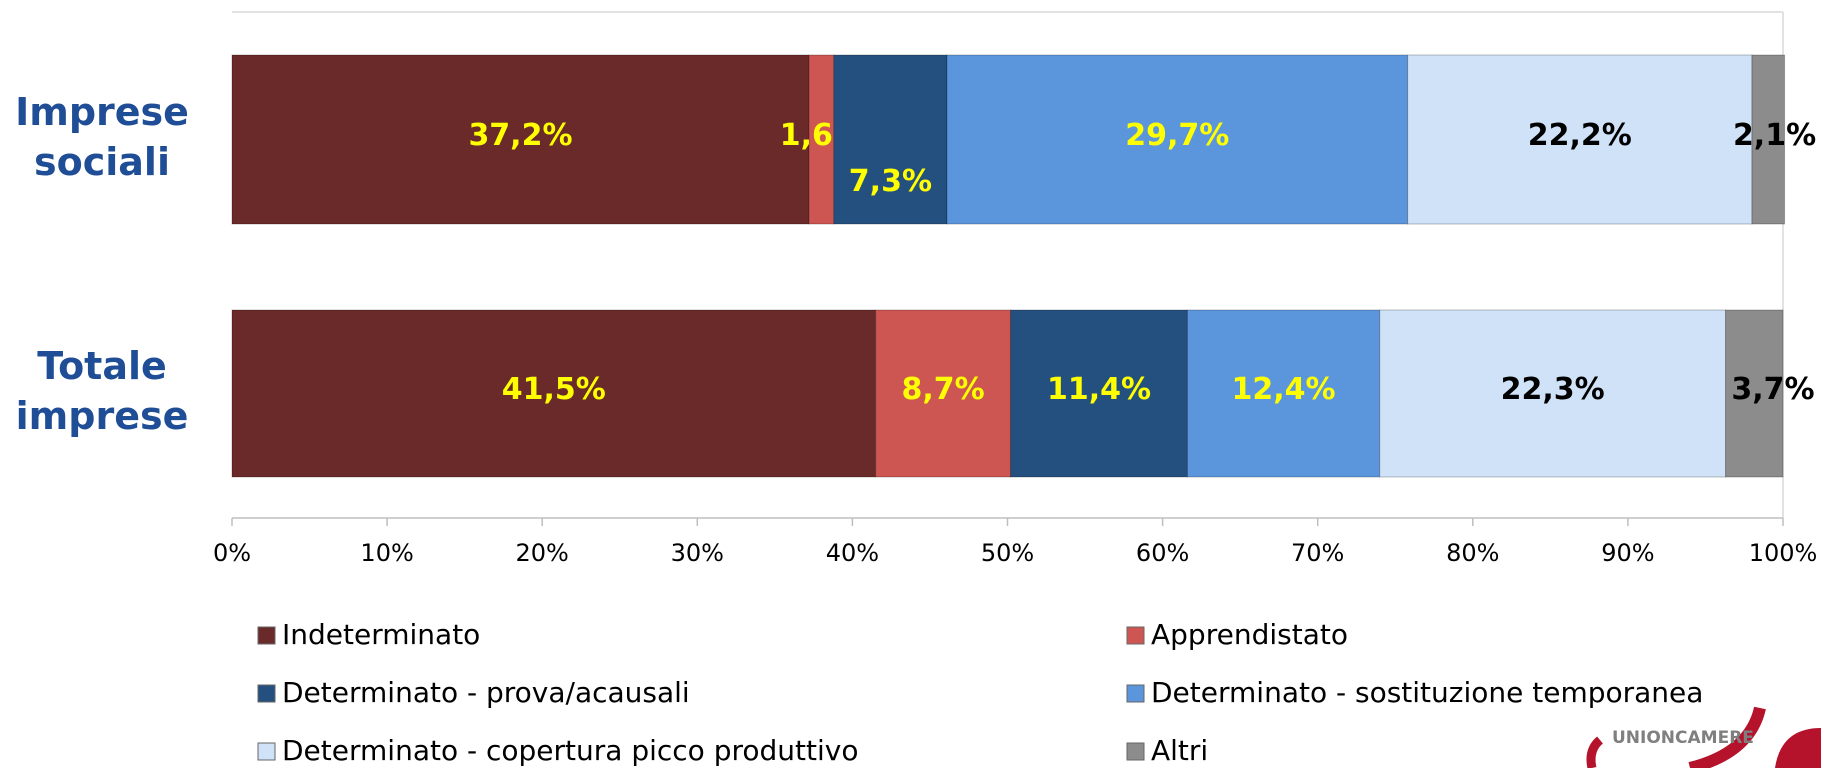 The width and height of the screenshot is (1821, 768). I want to click on x-tick-label: 70%, so click(1317, 553).